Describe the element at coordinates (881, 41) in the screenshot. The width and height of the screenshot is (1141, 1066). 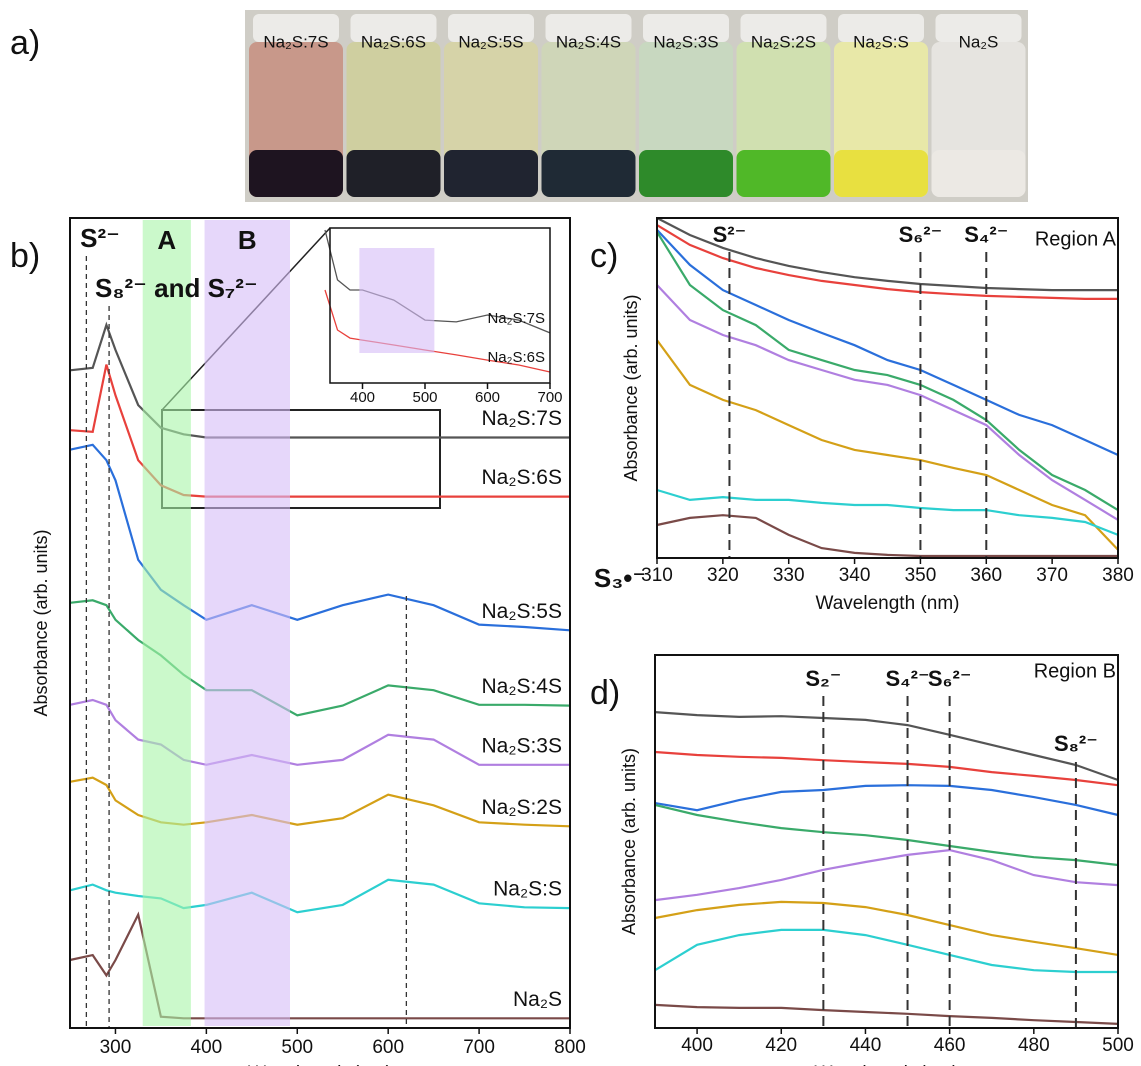
I see `vial-label: Na₂S:S` at that location.